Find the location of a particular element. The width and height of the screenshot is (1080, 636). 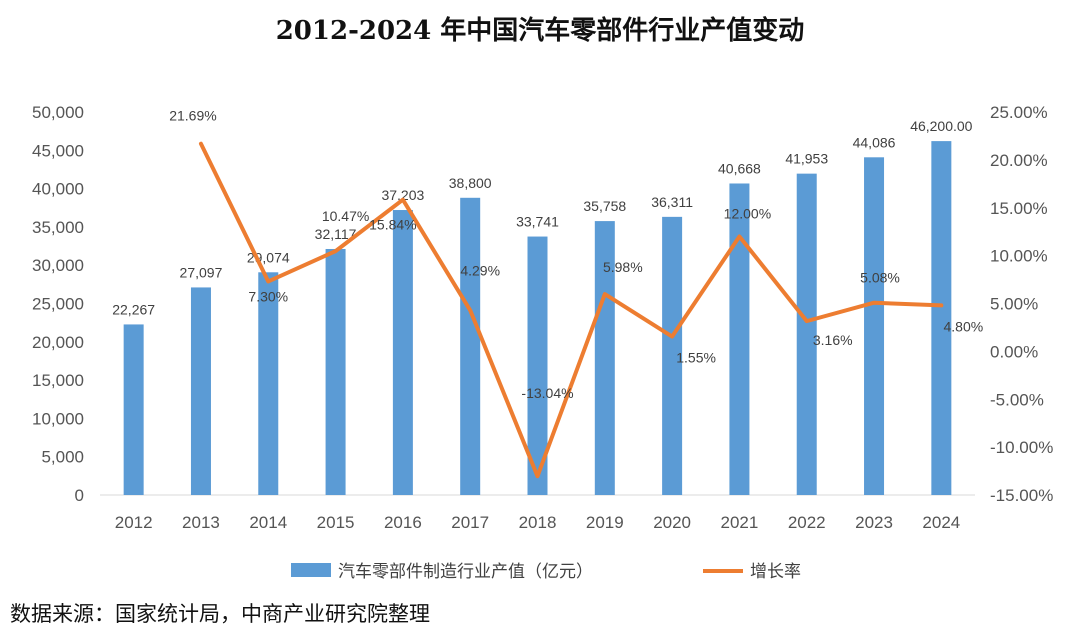

legend: 汽车零部件制造行业产值（亿元） 增长率 is located at coordinates (546, 572).